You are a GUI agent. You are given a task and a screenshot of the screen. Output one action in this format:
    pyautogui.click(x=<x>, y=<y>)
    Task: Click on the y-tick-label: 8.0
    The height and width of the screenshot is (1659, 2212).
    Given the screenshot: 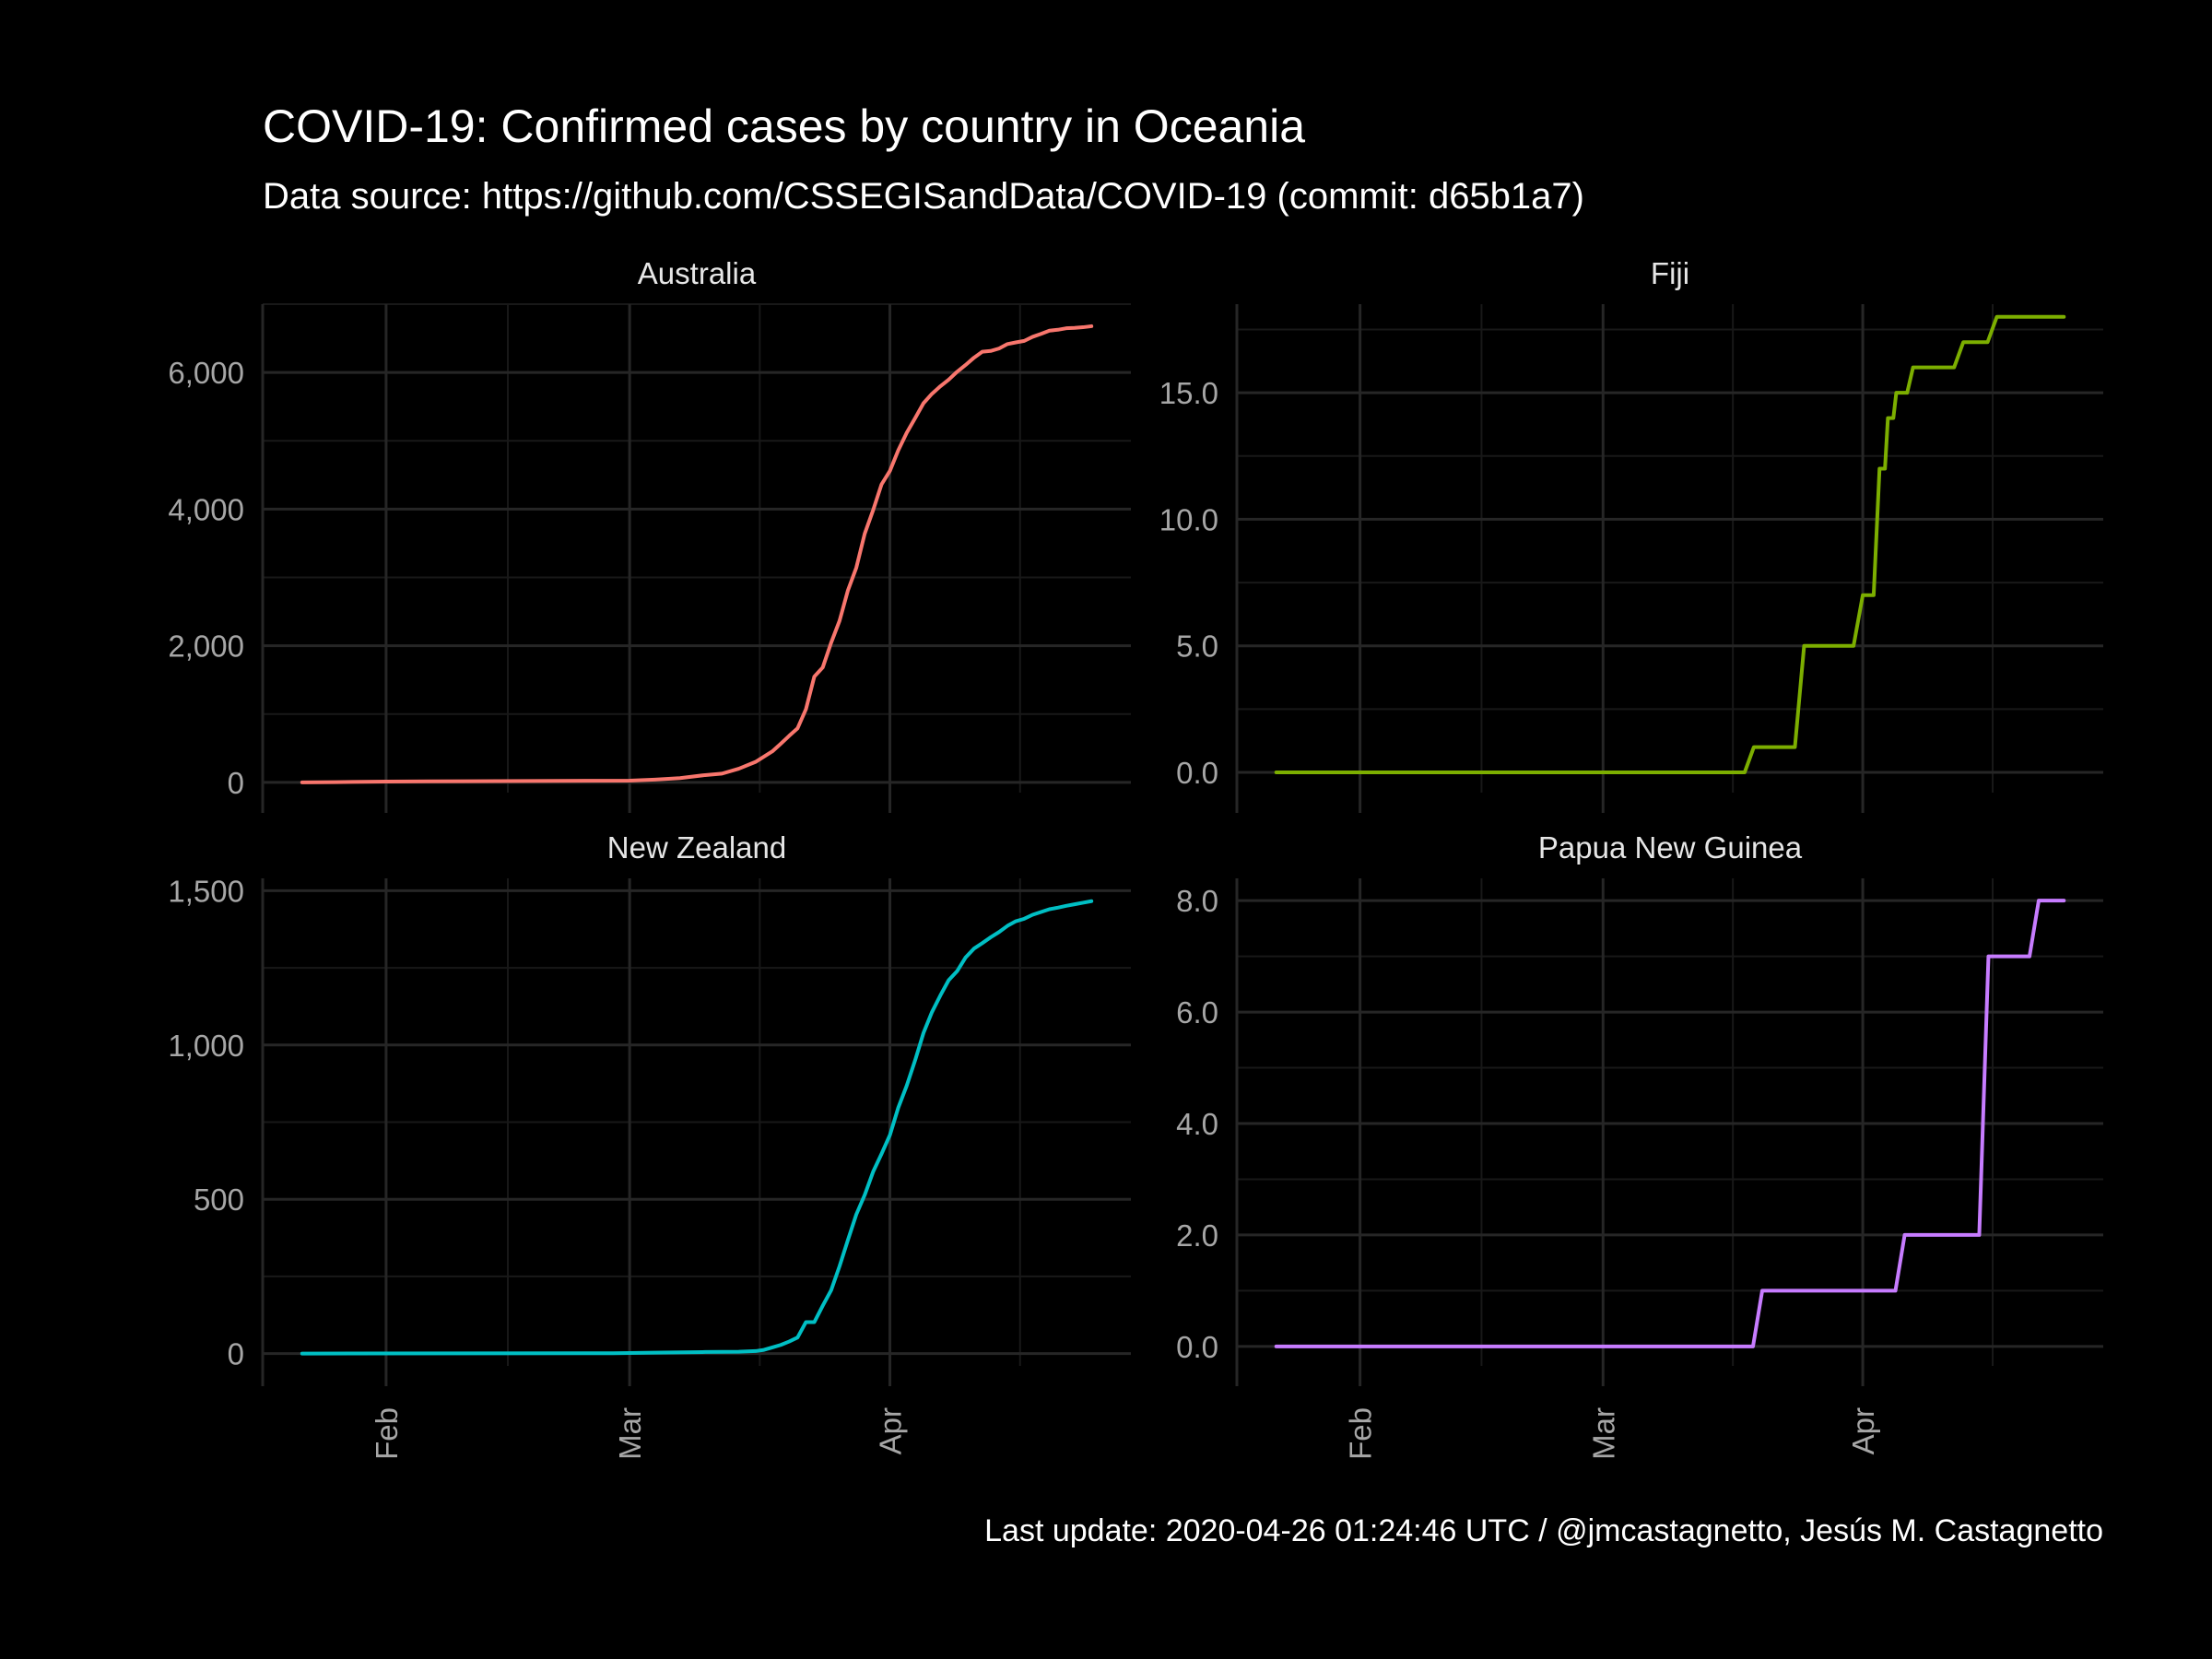 What is the action you would take?
    pyautogui.click(x=1197, y=901)
    